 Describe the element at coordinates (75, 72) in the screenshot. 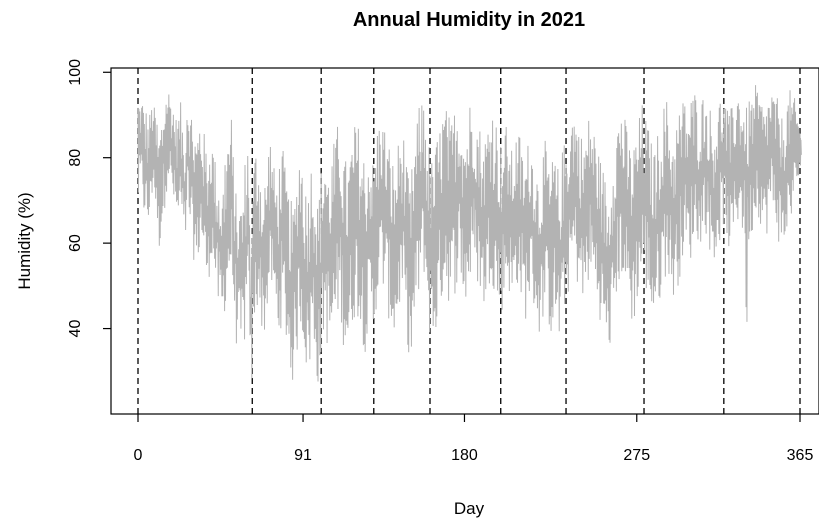

I see `y-tick-label: 100` at that location.